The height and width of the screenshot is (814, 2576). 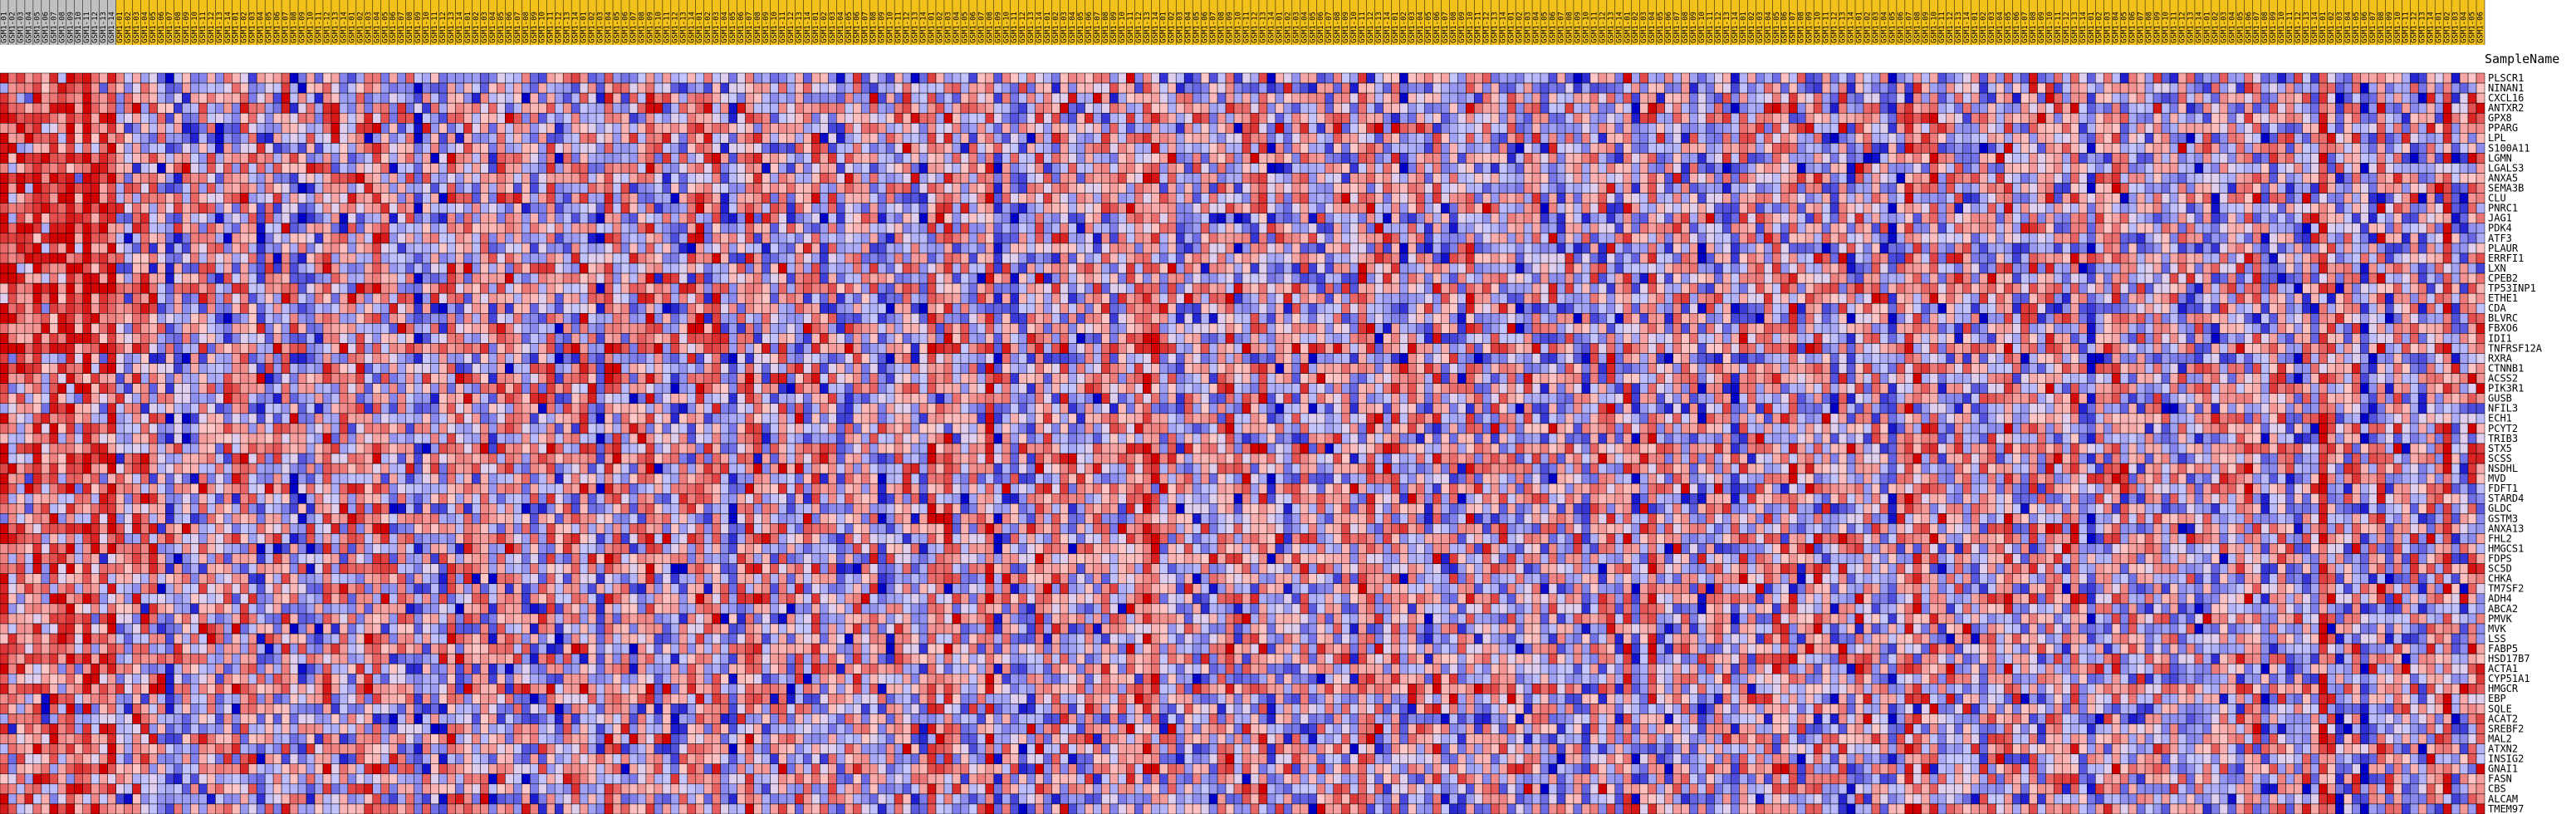 I want to click on column-label: GSM1-05, so click(x=965, y=28).